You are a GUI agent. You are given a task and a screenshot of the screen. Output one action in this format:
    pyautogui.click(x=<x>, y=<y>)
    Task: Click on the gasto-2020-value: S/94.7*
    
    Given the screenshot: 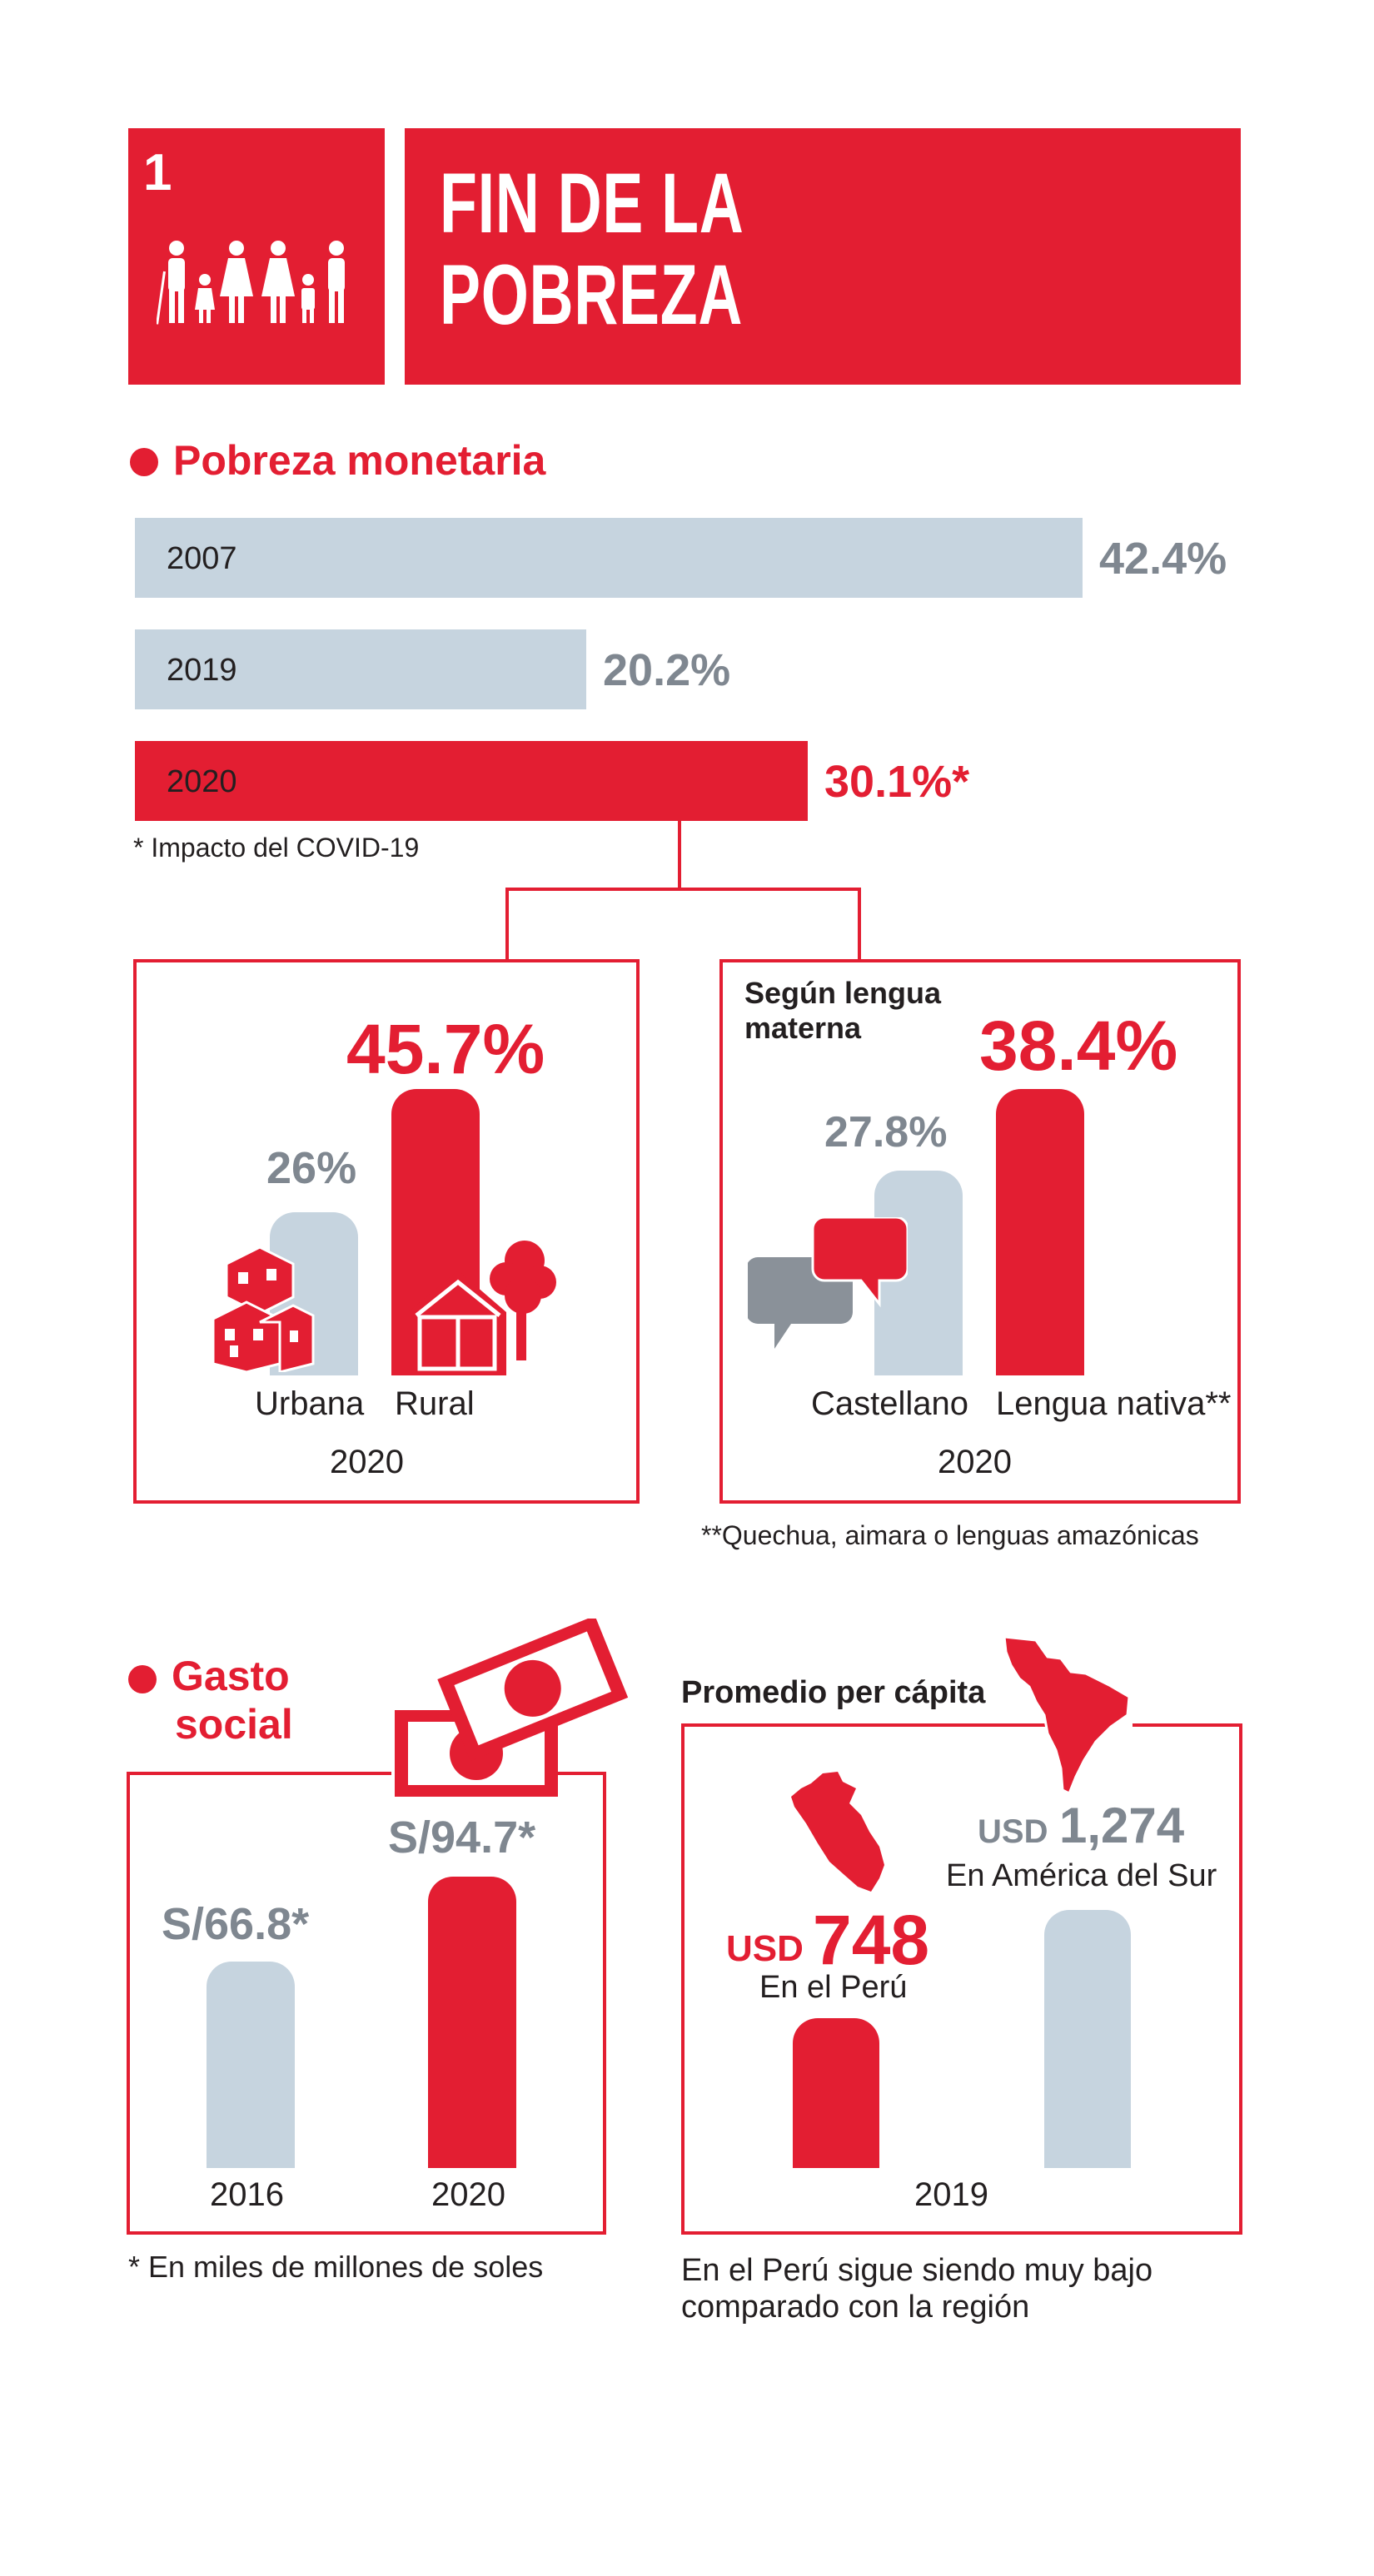 What is the action you would take?
    pyautogui.click(x=462, y=1837)
    